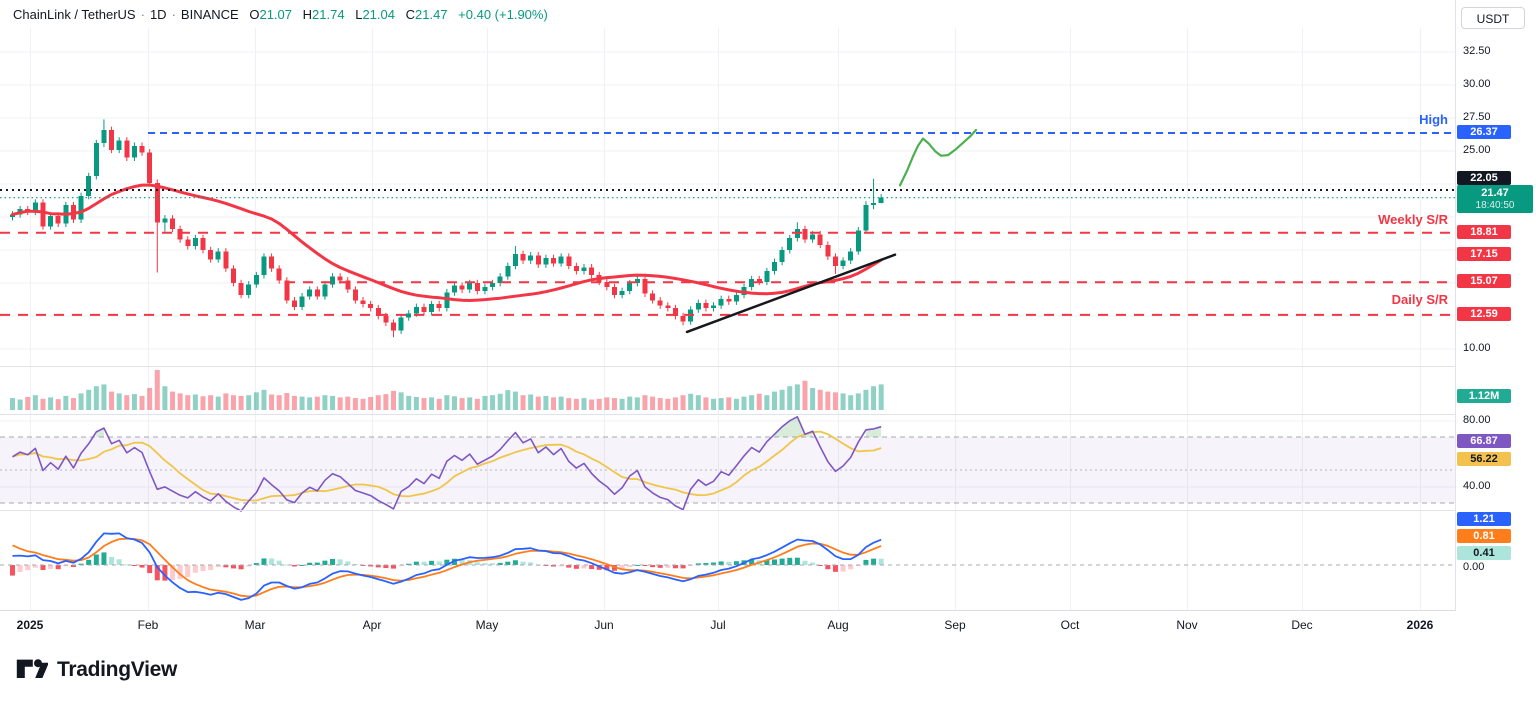  What do you see at coordinates (503, 14) in the screenshot?
I see `change-value: +0.40 (+1.90%)` at bounding box center [503, 14].